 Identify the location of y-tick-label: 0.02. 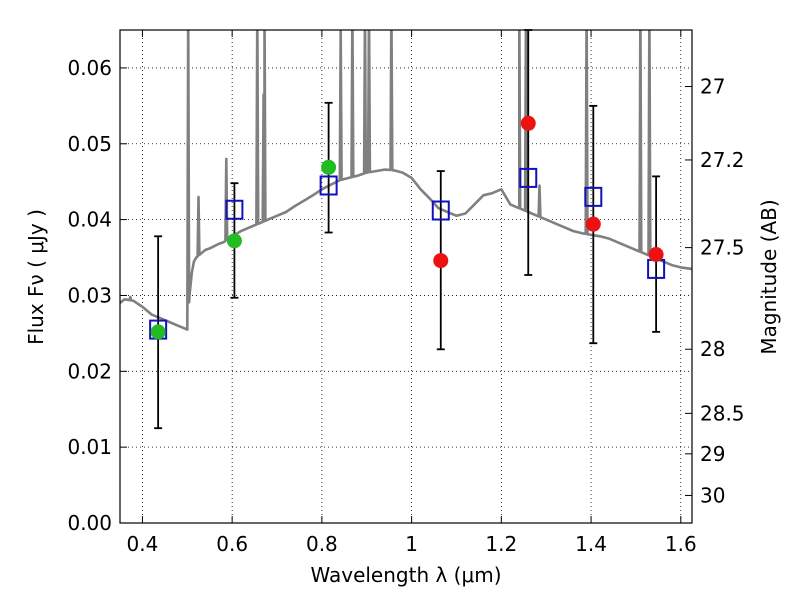
(89, 371).